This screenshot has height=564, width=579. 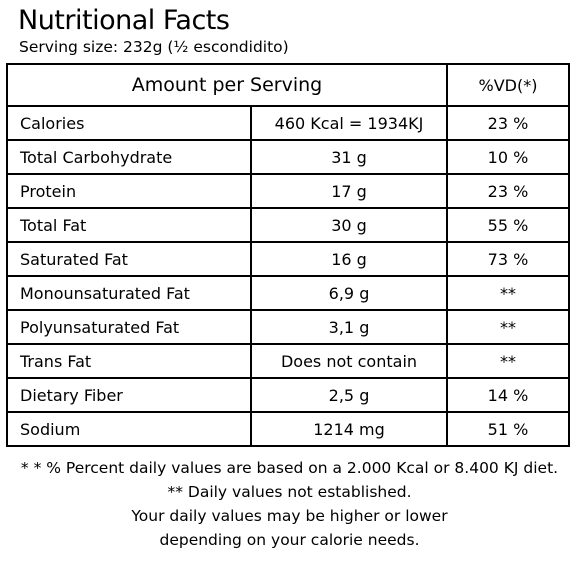 What do you see at coordinates (349, 361) in the screenshot?
I see `nutrient-amount: Does not contain` at bounding box center [349, 361].